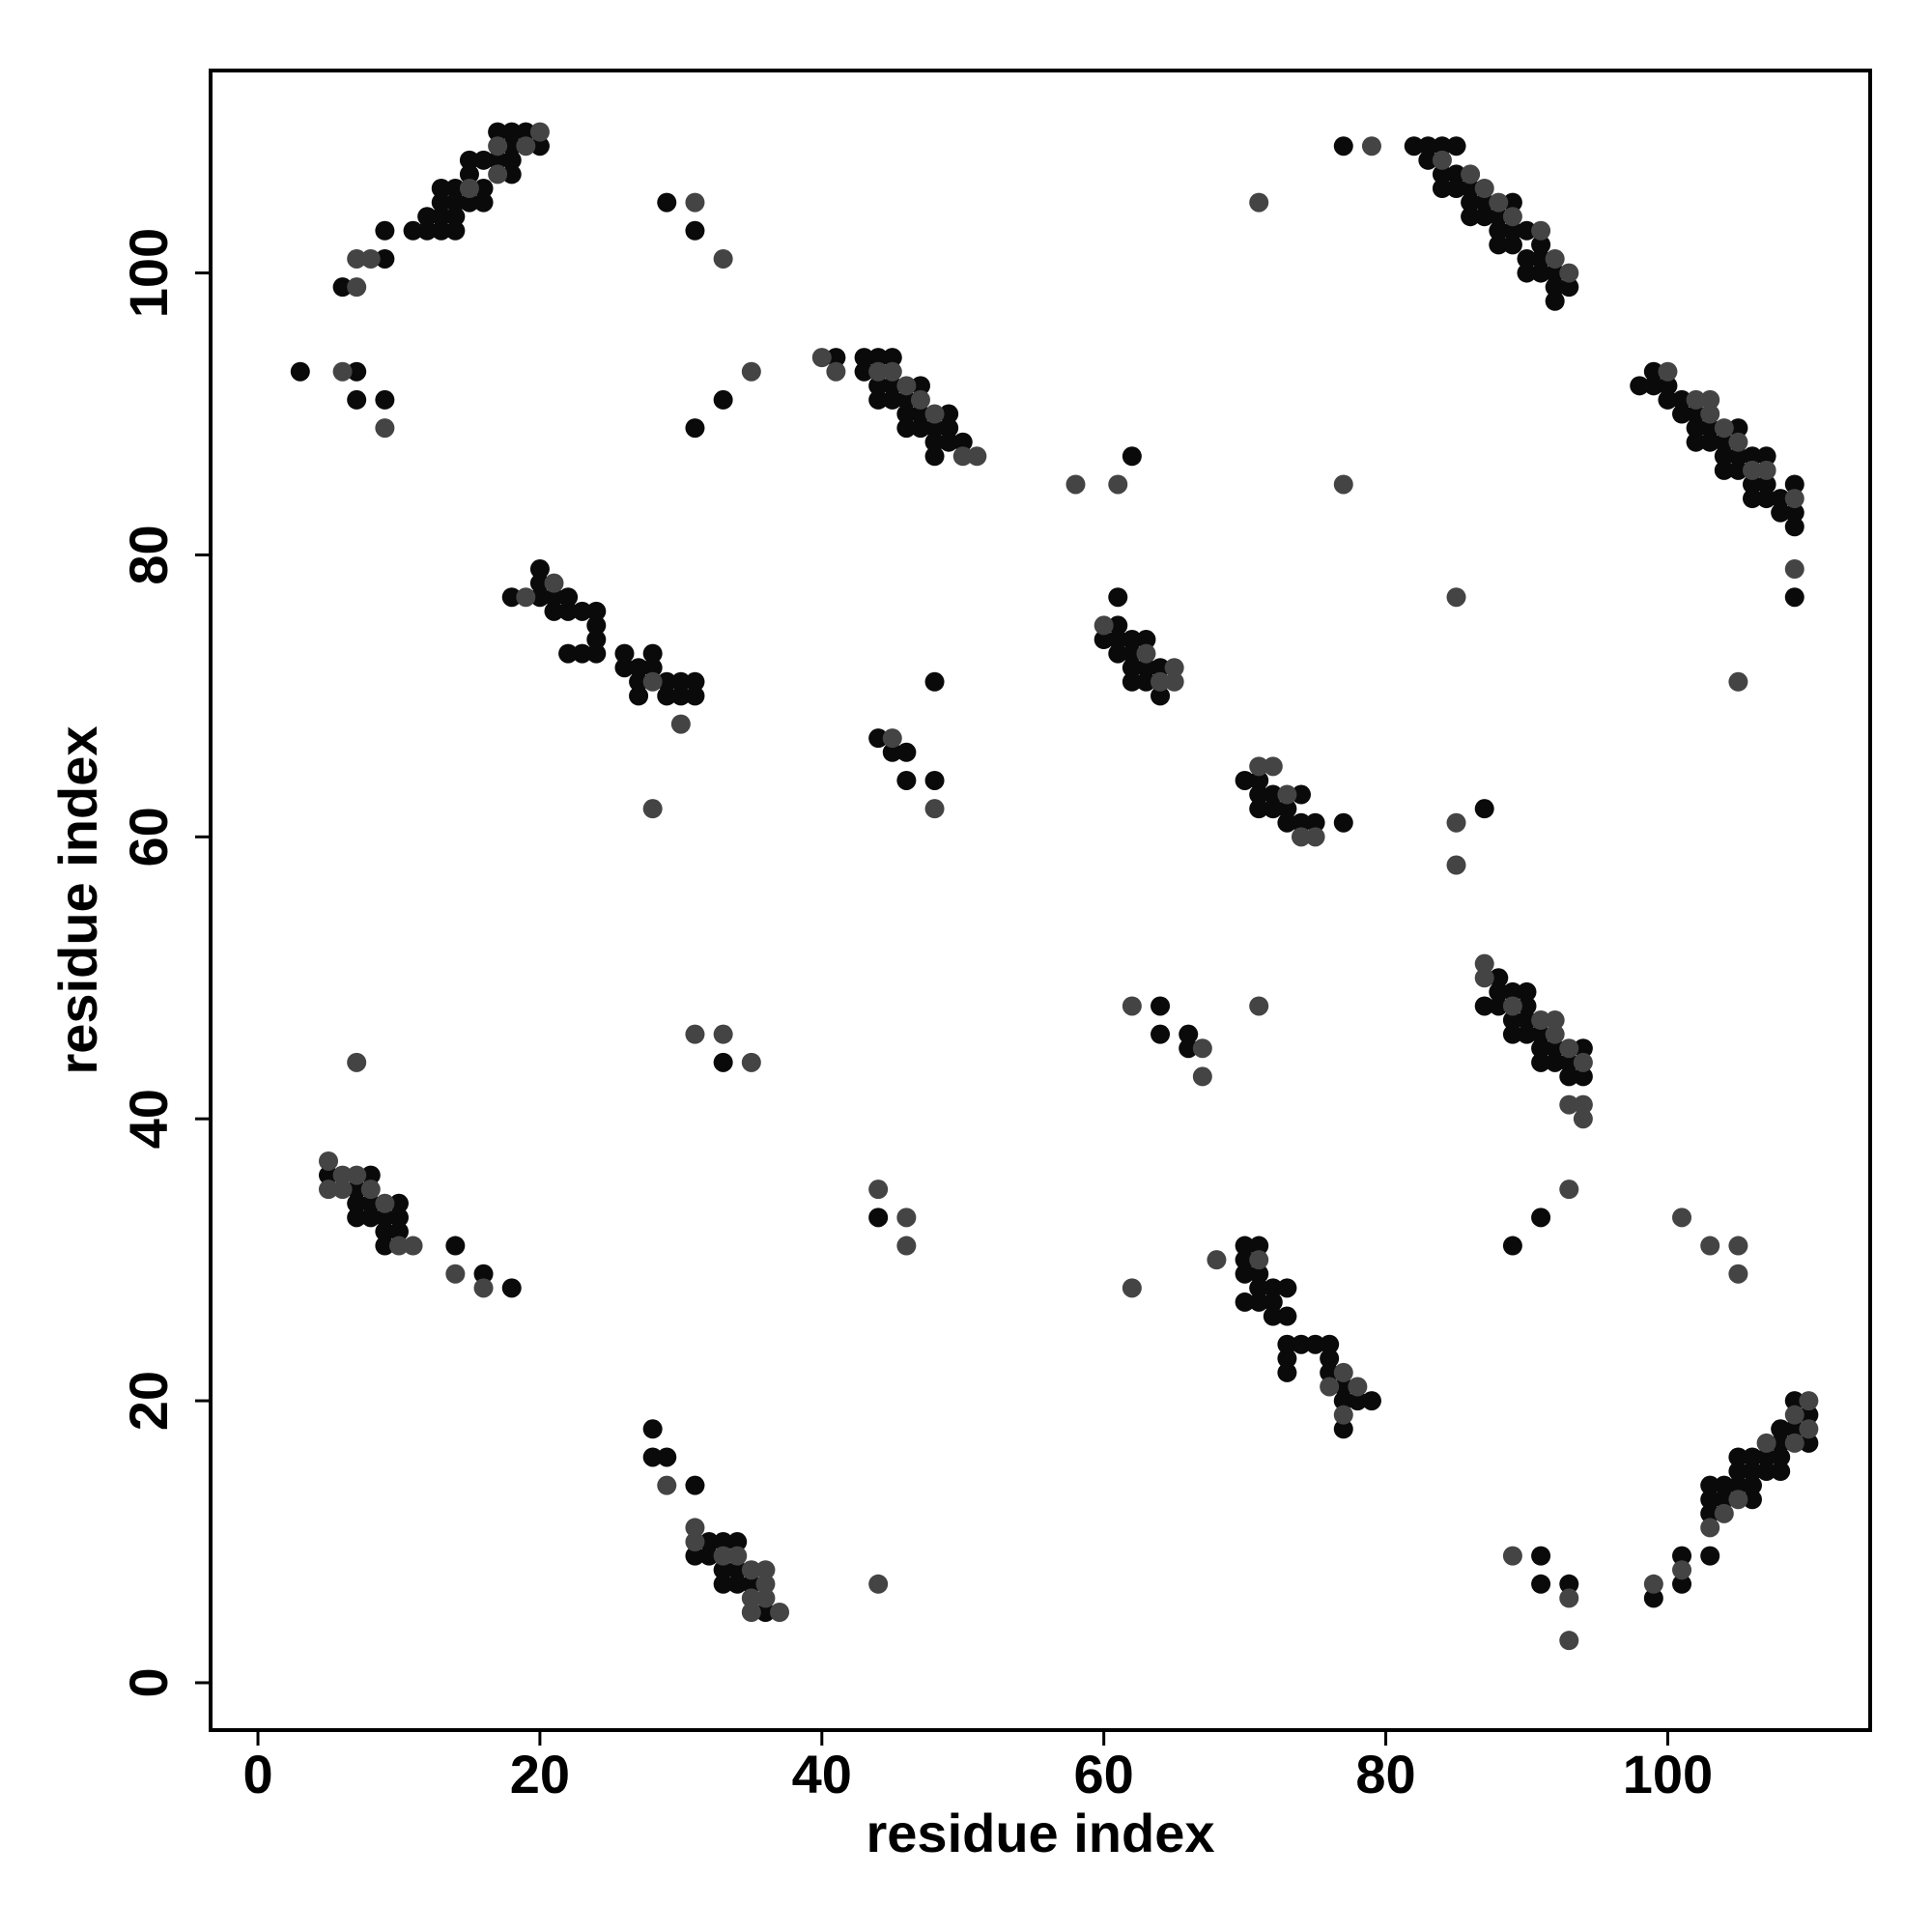  I want to click on y-tick-label: 80, so click(148, 554).